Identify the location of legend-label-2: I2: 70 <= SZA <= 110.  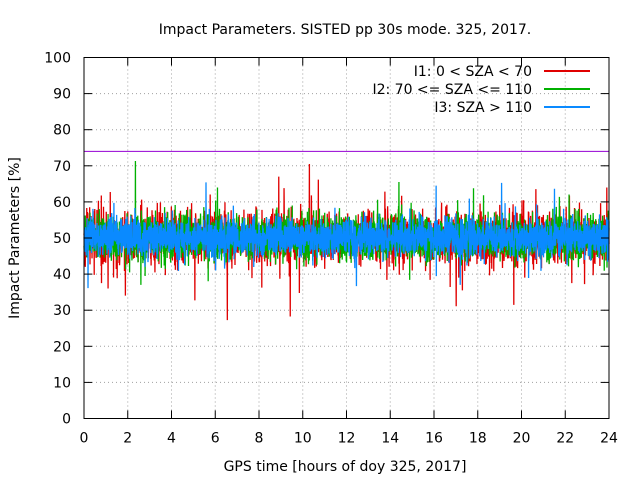
(452, 90).